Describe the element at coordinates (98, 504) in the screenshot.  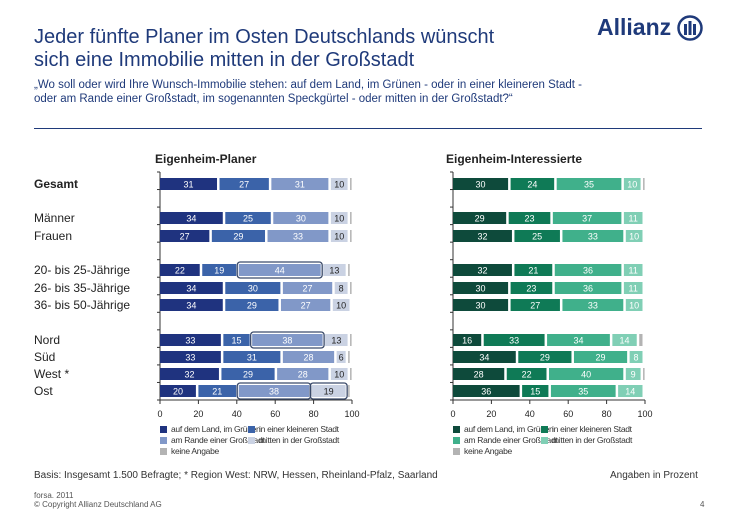
I see `copyright: © Copyright Allianz Deutschland AG` at that location.